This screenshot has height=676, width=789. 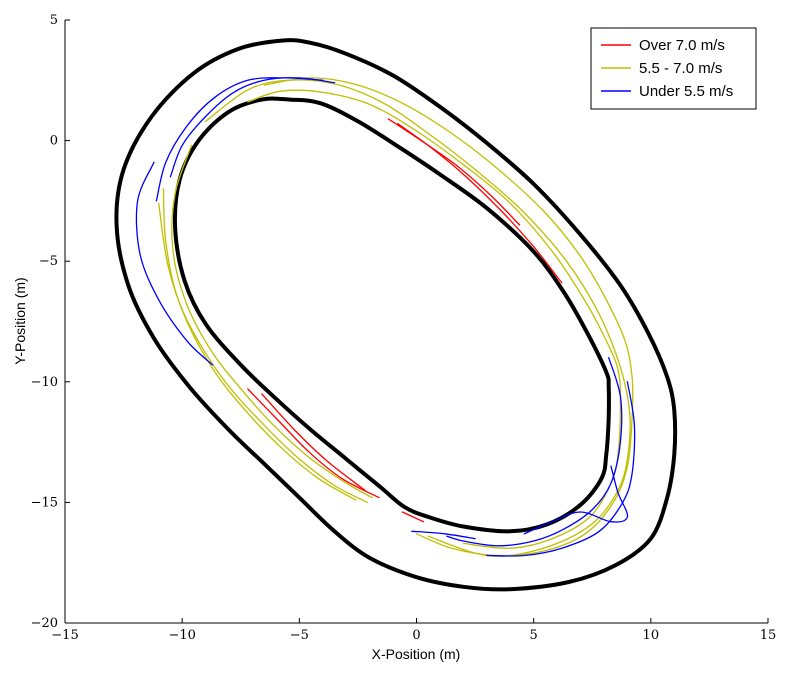 I want to click on x-axis-label: X-Position (m), so click(x=416, y=654).